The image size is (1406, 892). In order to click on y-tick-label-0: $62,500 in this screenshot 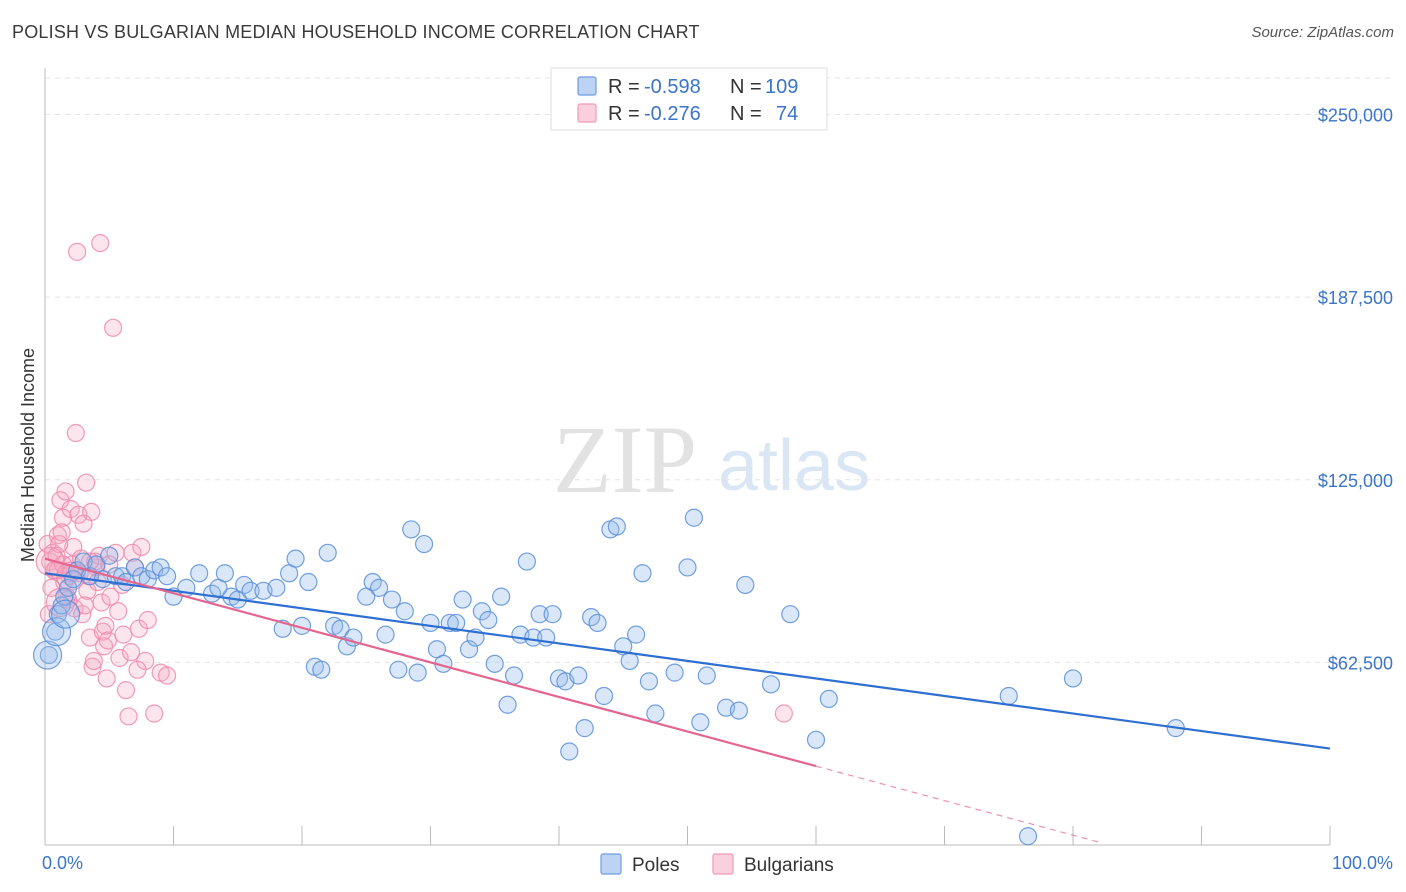, I will do `click(1360, 663)`.